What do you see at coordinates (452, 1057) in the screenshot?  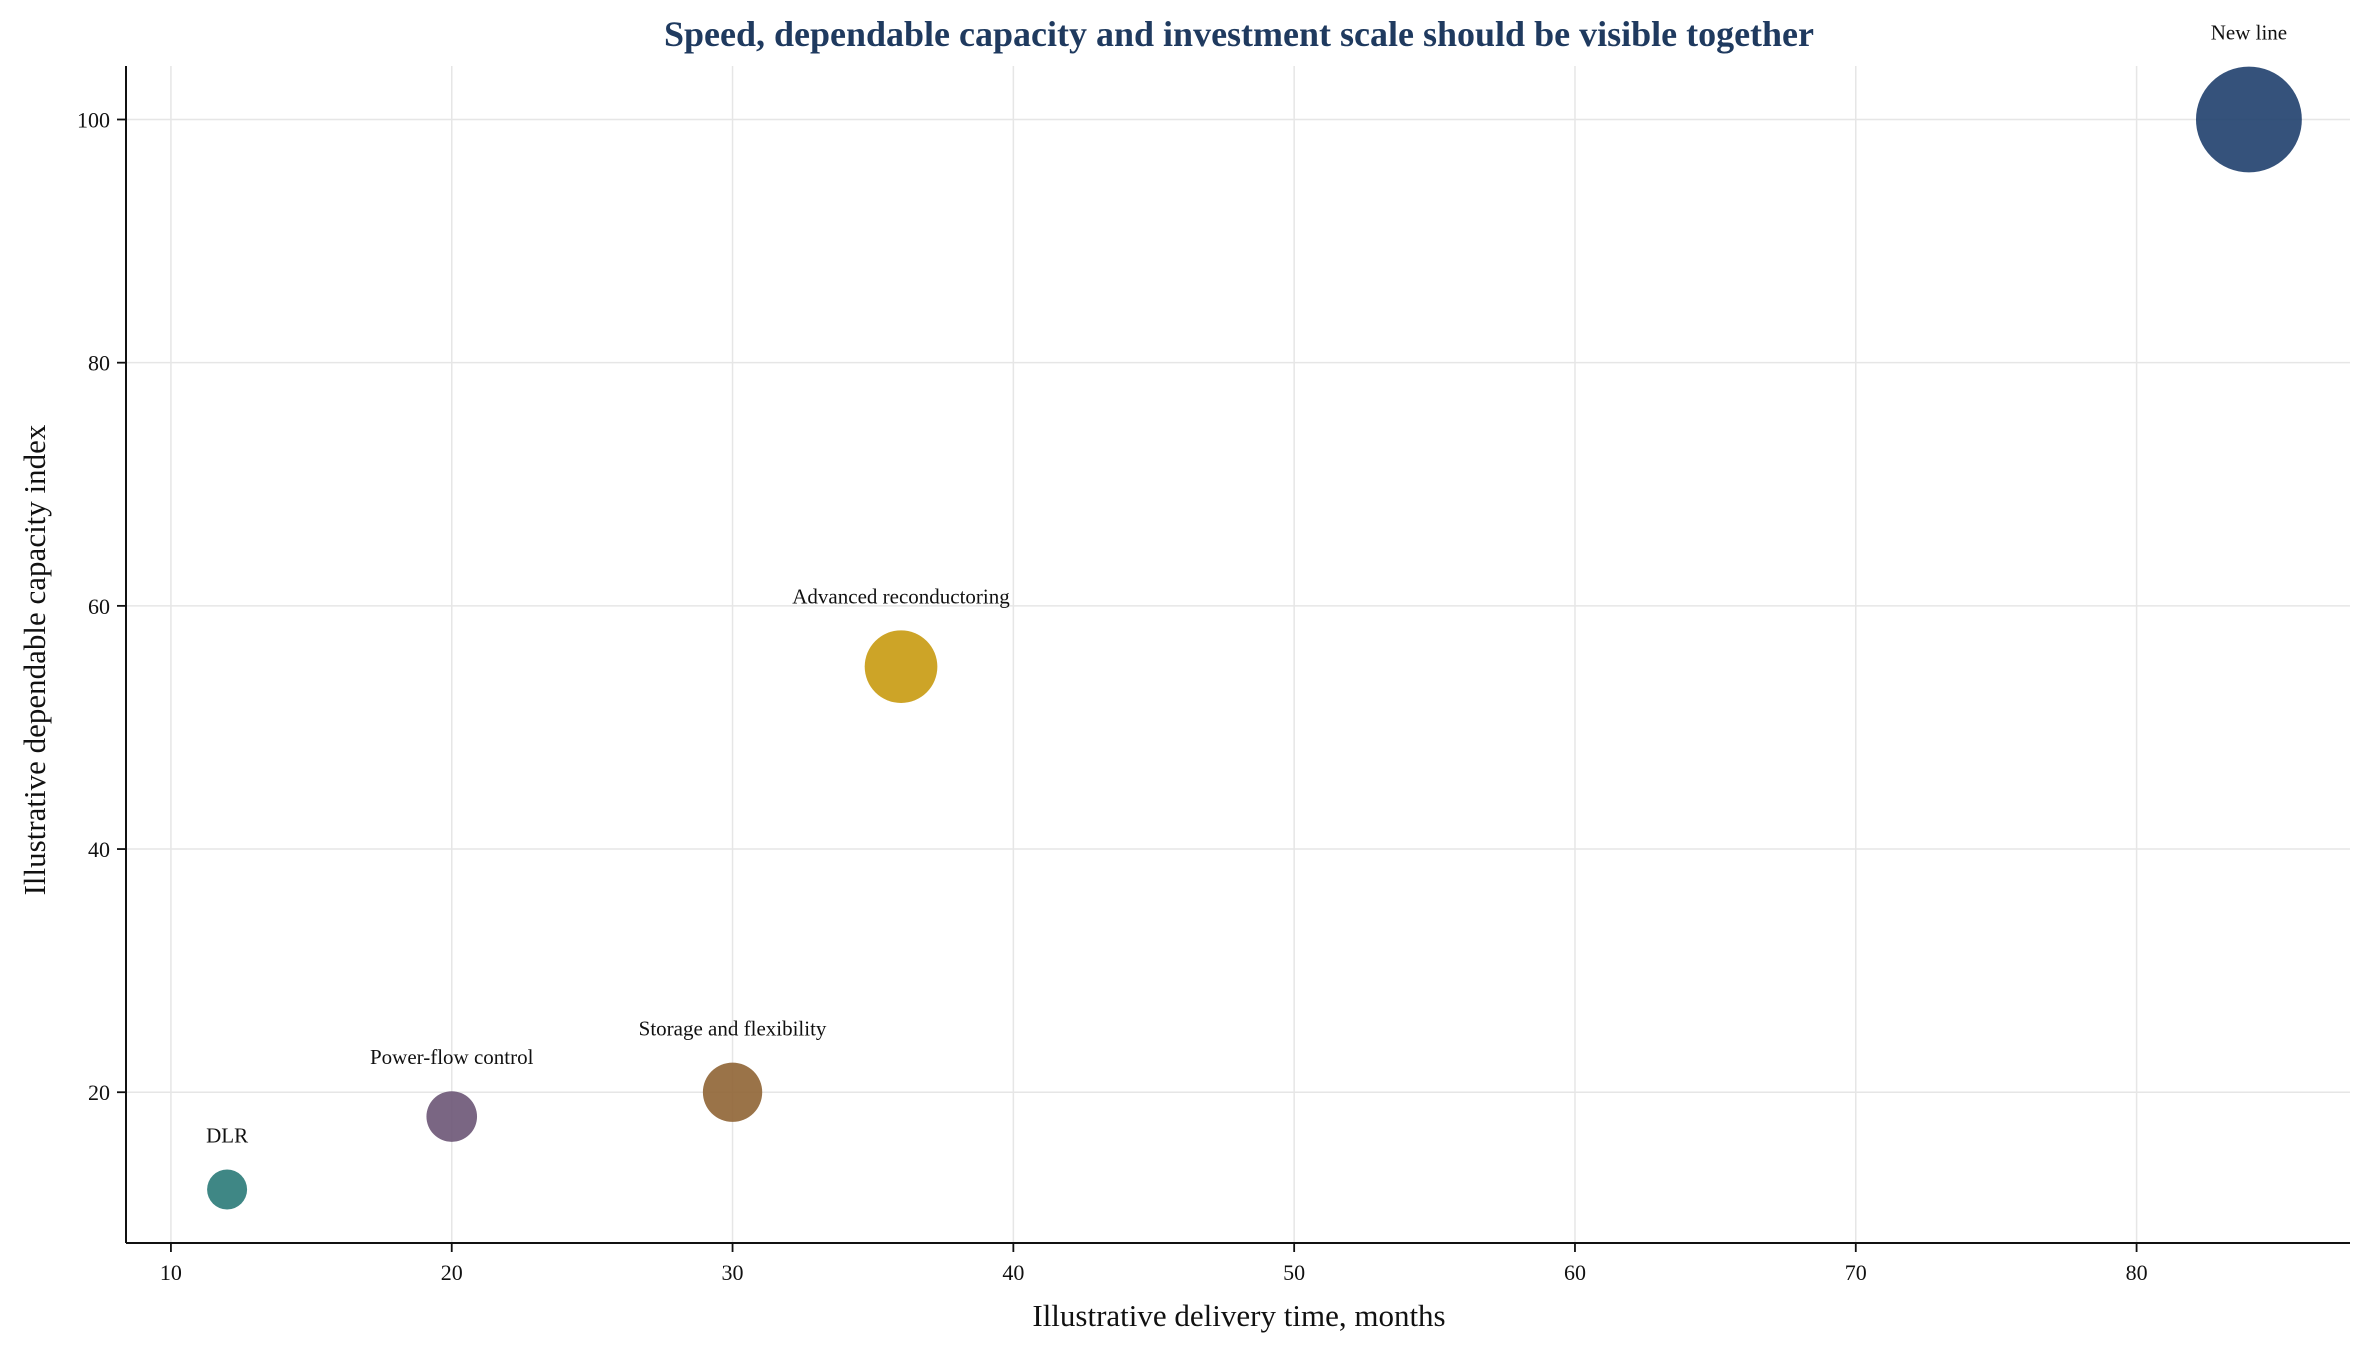 I see `bubble-label: Power-flow control` at bounding box center [452, 1057].